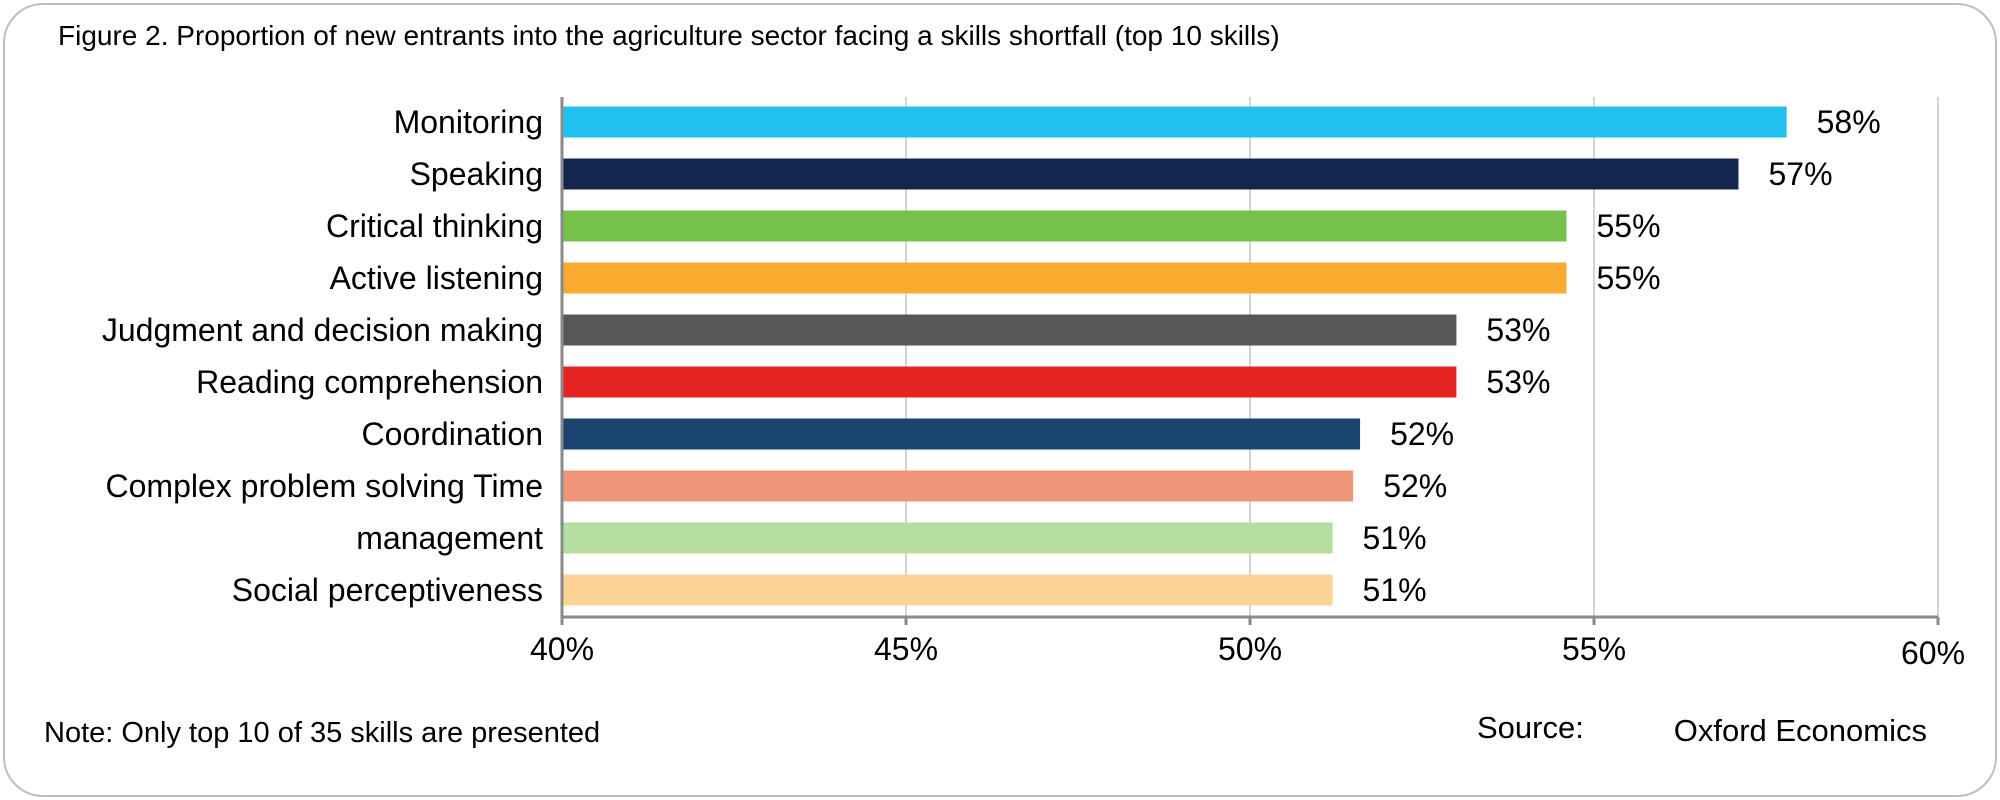 The width and height of the screenshot is (2000, 800). I want to click on x-tick-label: 40%, so click(562, 649).